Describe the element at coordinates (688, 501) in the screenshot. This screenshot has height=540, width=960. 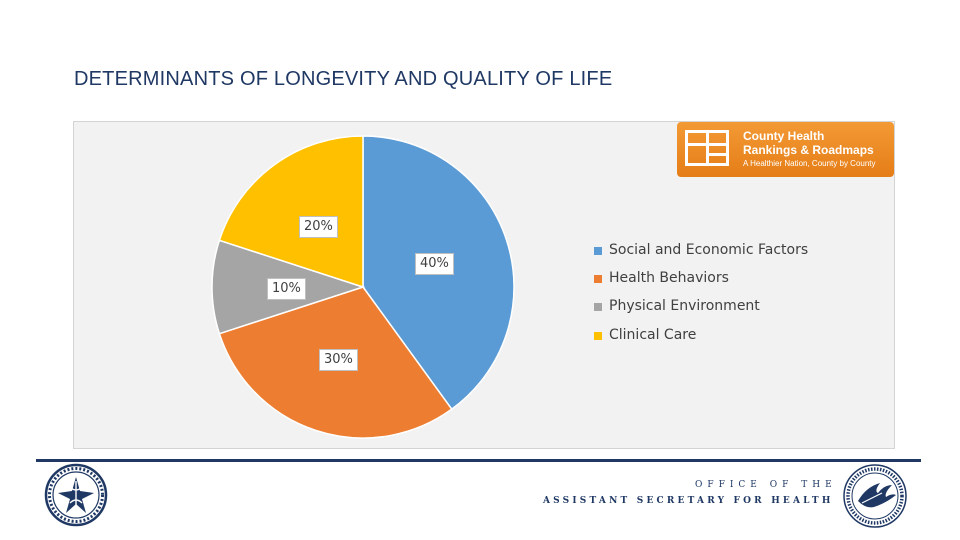
I see `office-line2: ASSISTANT SECRETARY FOR HEALTH` at that location.